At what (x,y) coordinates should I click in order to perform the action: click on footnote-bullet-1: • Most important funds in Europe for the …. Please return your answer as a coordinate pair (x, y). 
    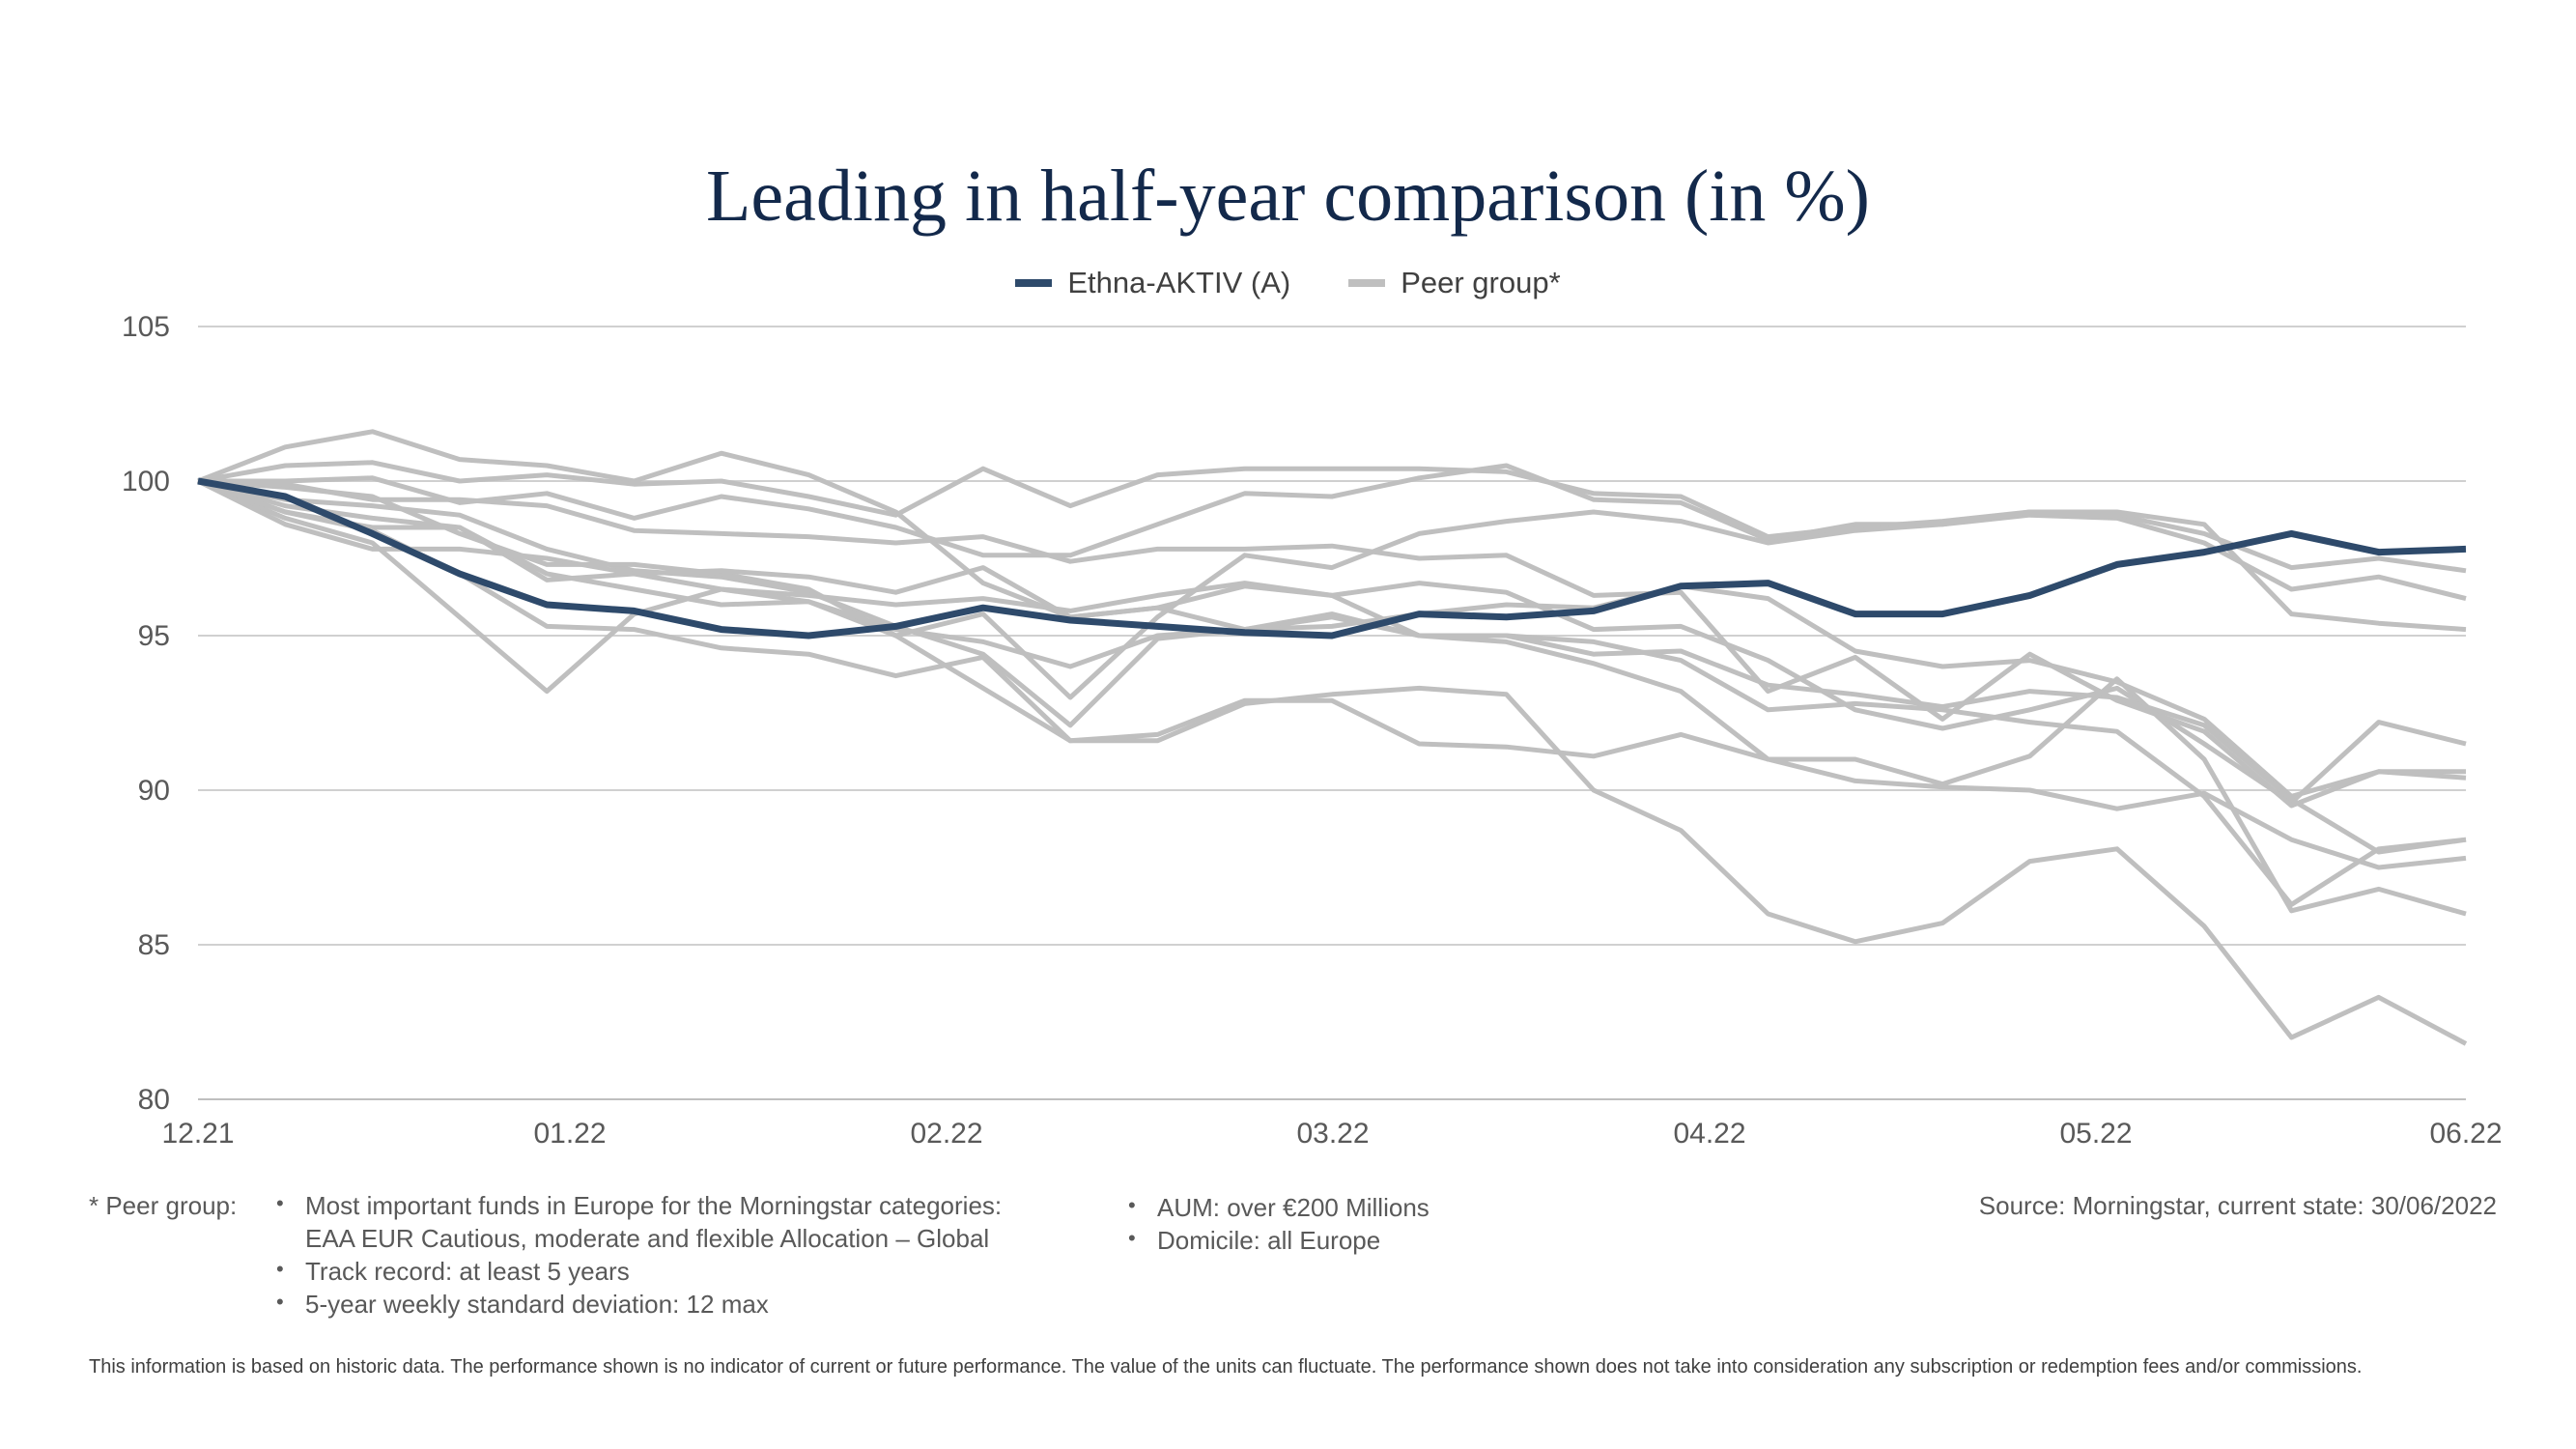
    Looking at the image, I should click on (639, 1205).